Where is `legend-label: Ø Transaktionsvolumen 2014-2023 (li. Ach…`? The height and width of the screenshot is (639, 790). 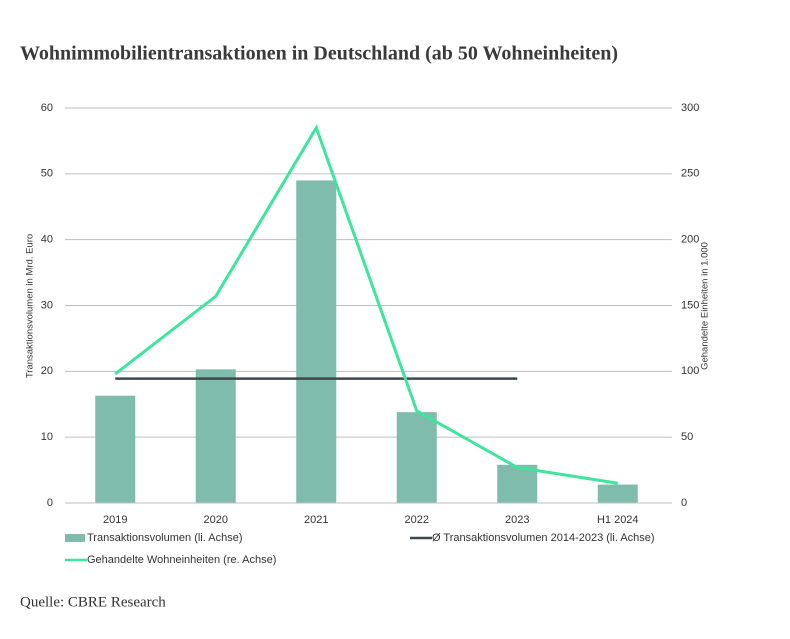 legend-label: Ø Transaktionsvolumen 2014-2023 (li. Ach… is located at coordinates (543, 538).